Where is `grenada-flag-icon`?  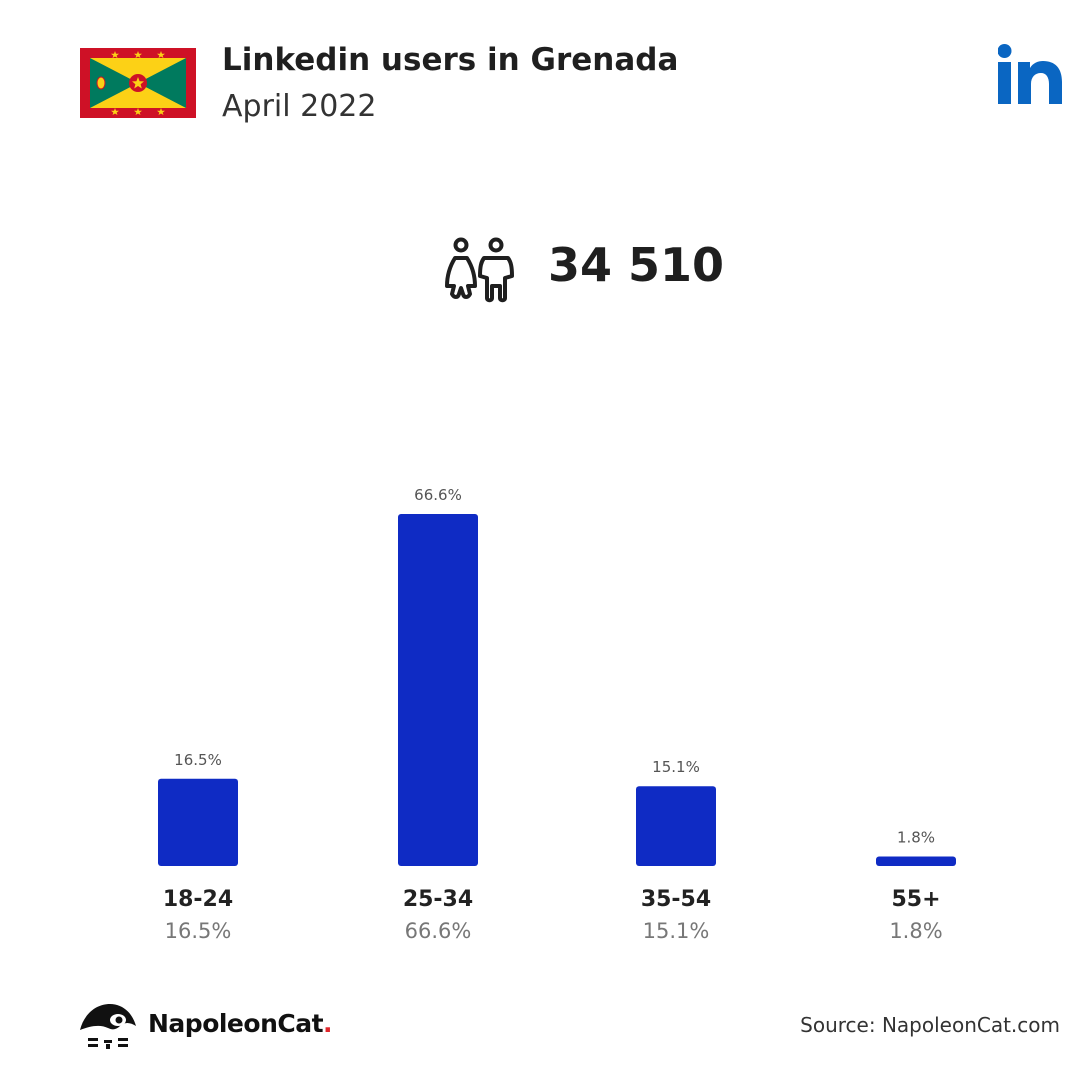 grenada-flag-icon is located at coordinates (138, 83).